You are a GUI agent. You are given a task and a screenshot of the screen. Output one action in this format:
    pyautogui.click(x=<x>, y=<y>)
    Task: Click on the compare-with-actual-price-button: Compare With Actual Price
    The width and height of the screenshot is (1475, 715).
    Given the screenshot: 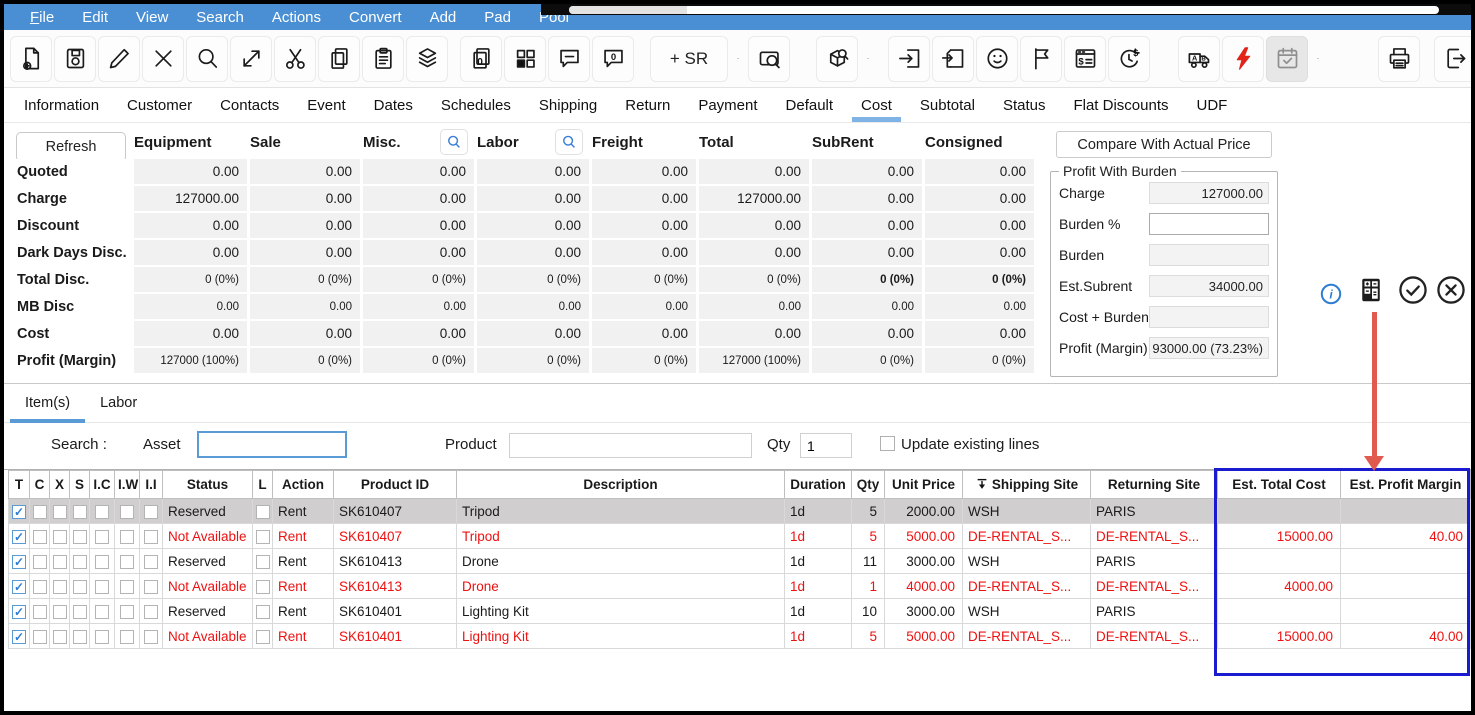 What is the action you would take?
    pyautogui.click(x=1164, y=144)
    